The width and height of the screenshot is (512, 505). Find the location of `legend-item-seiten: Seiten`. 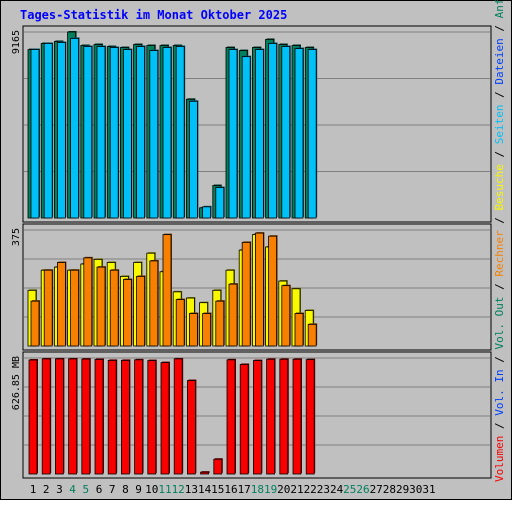

legend-item-seiten: Seiten is located at coordinates (499, 124).